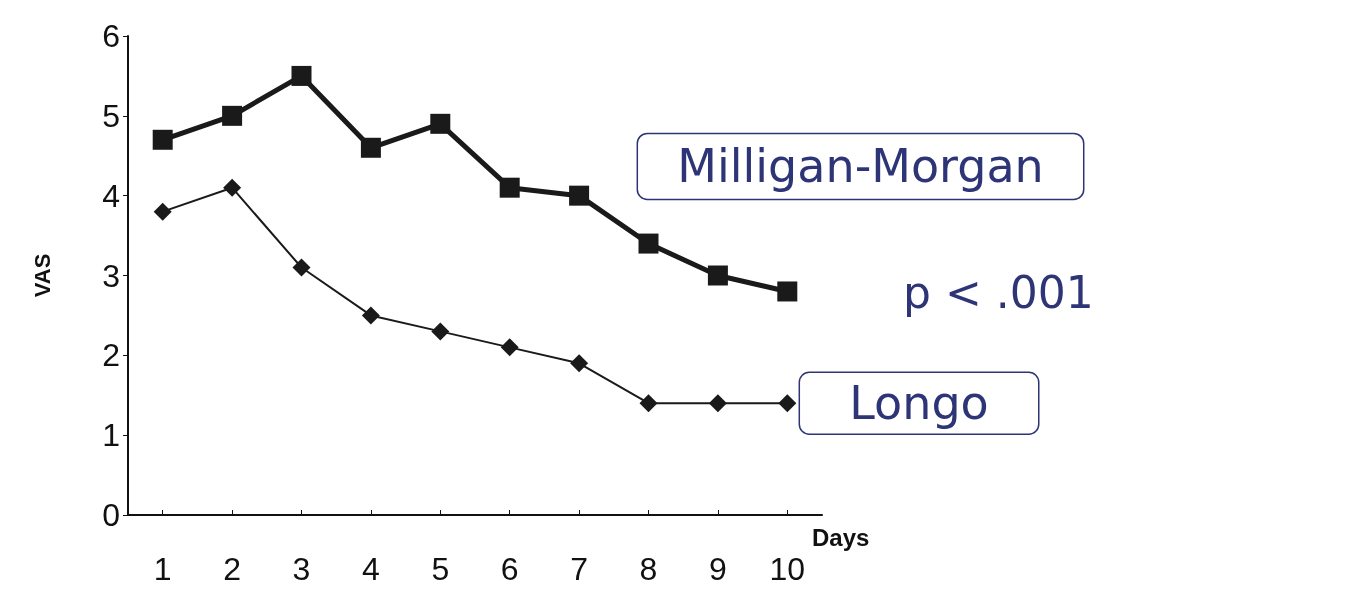  I want to click on x-tick-label: 9, so click(718, 569).